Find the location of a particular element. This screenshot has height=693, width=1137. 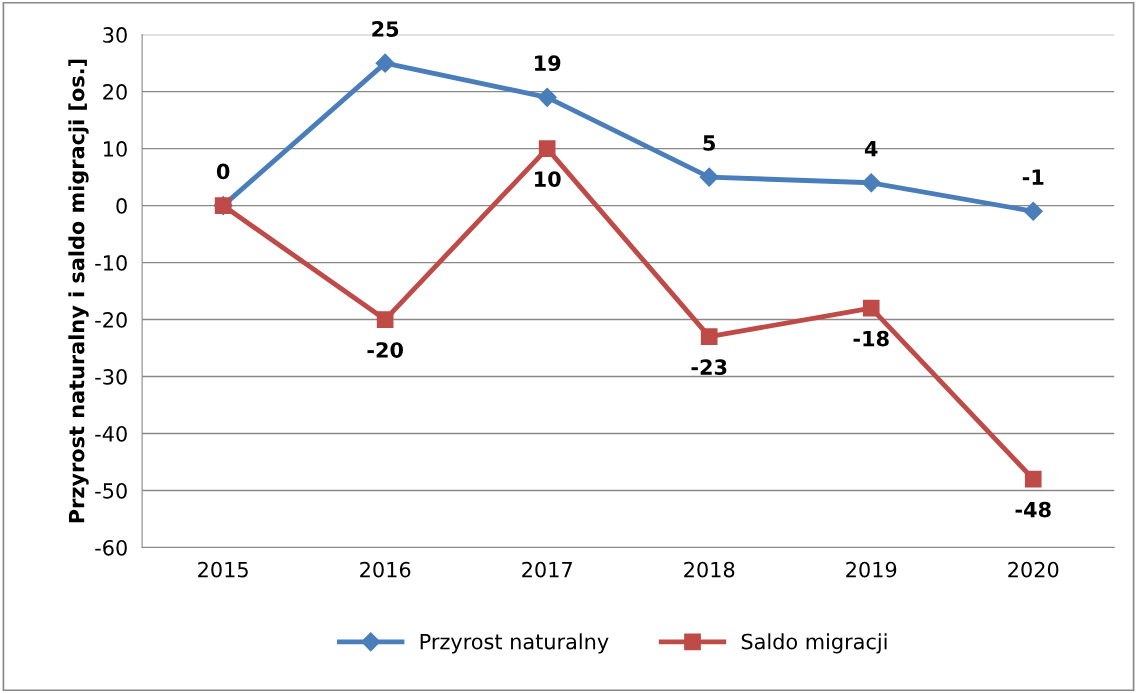

data-label: -23 is located at coordinates (709, 367).